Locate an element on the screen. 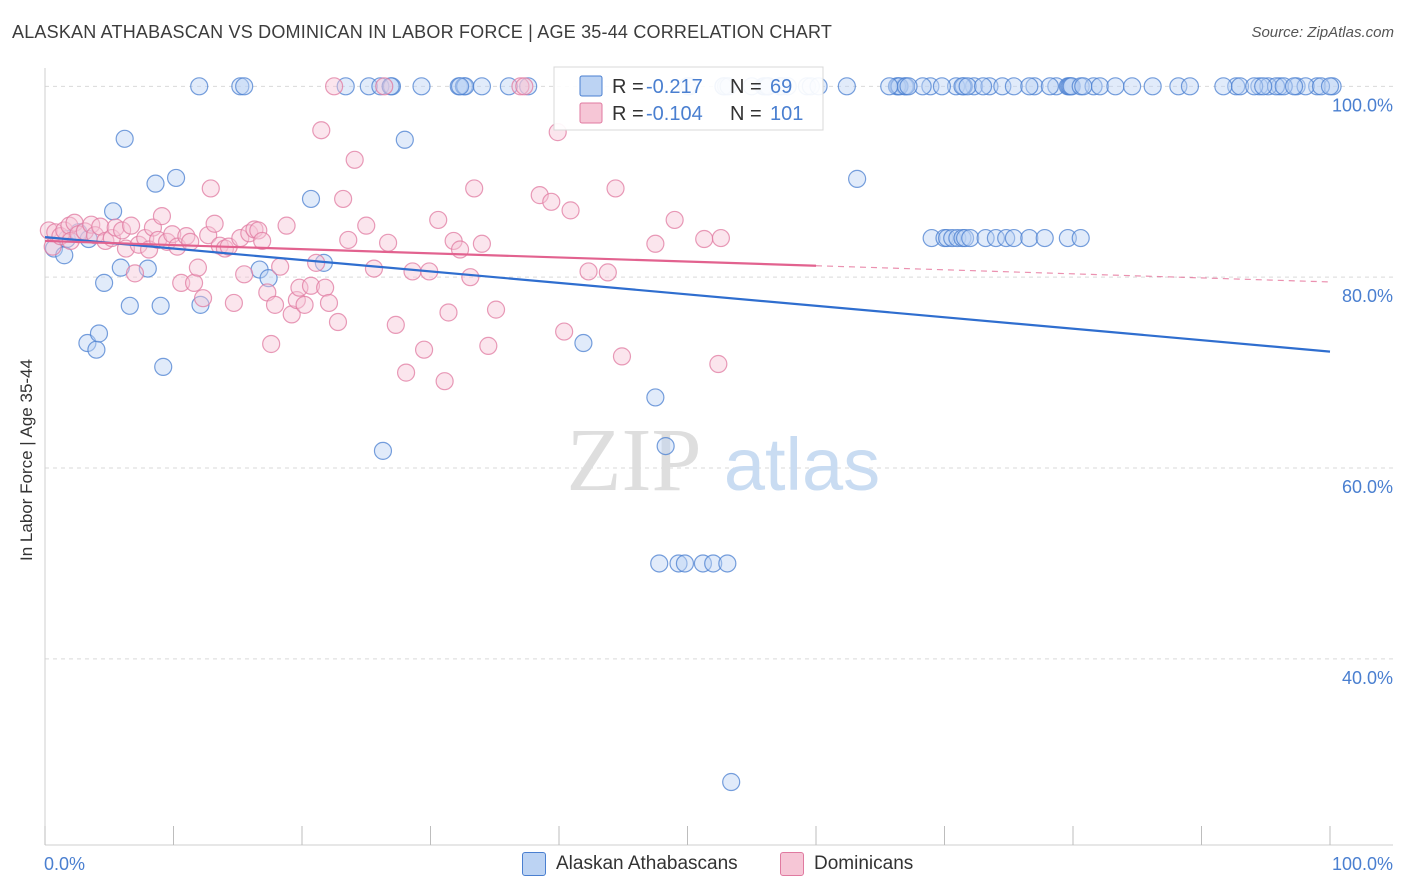 This screenshot has width=1406, height=892. x-tick-label-max: 100.0% is located at coordinates (1362, 864).